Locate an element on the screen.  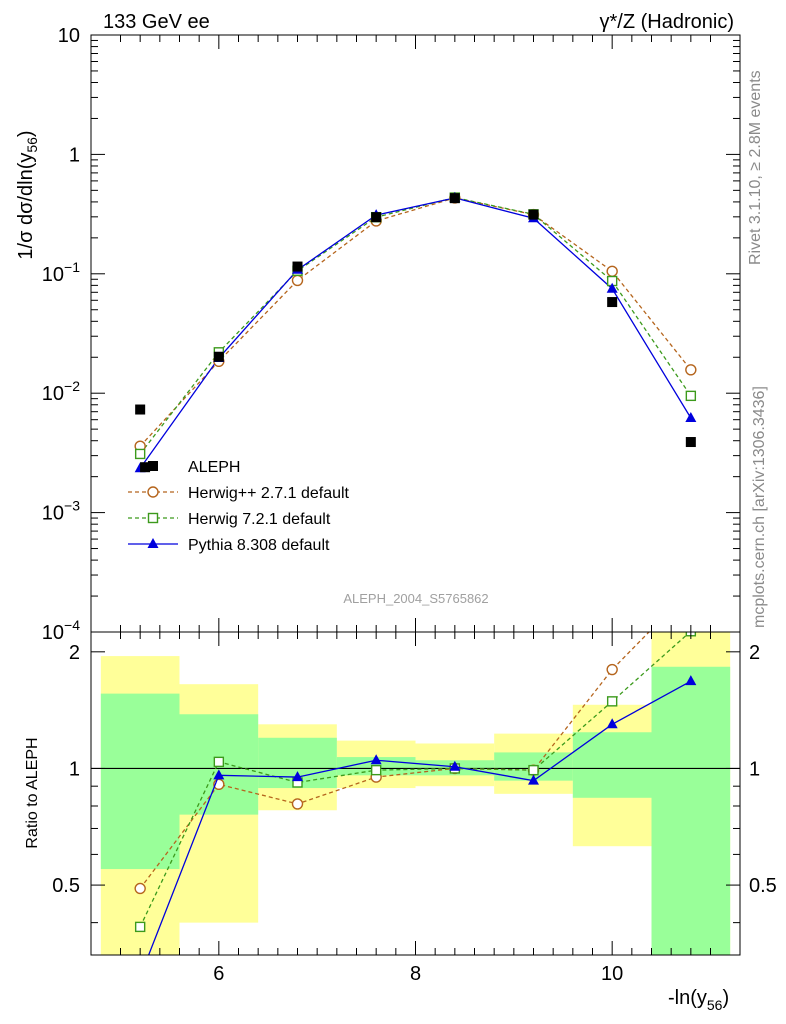
y-tick-label: 10⁻³ is located at coordinates (61, 511).